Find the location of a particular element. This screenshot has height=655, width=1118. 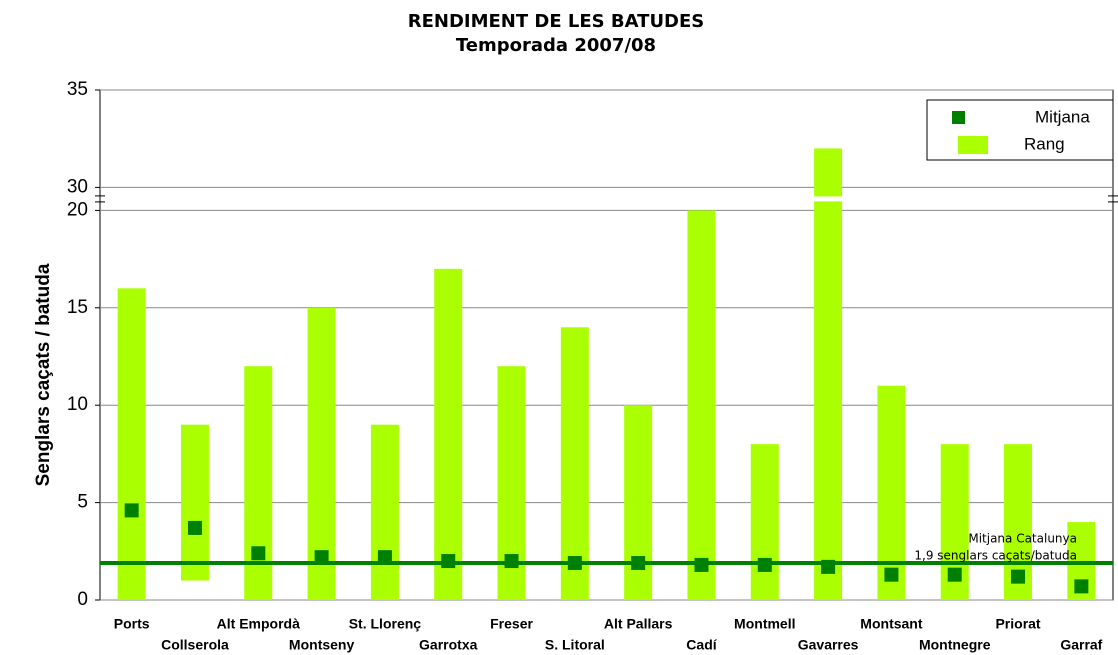

x-tick-label: Alt Empordà is located at coordinates (258, 624).